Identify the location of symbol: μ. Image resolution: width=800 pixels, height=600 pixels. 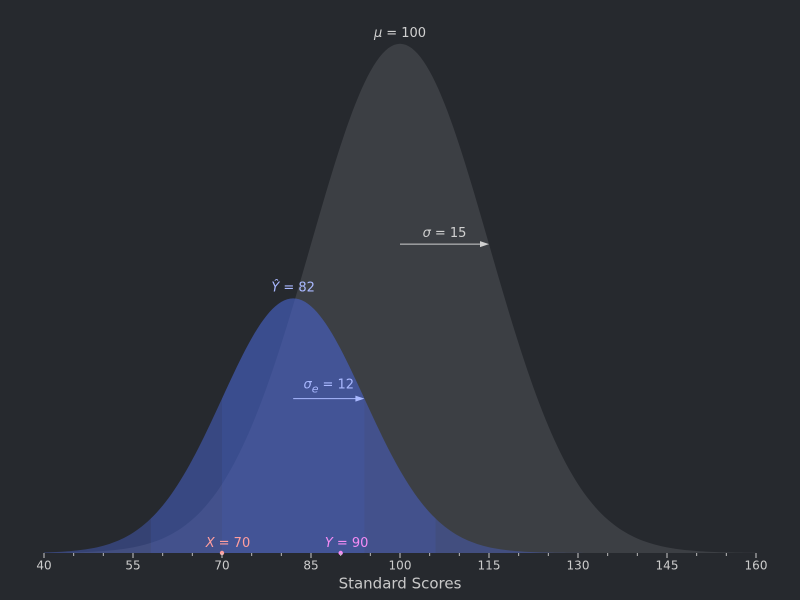
(377, 32).